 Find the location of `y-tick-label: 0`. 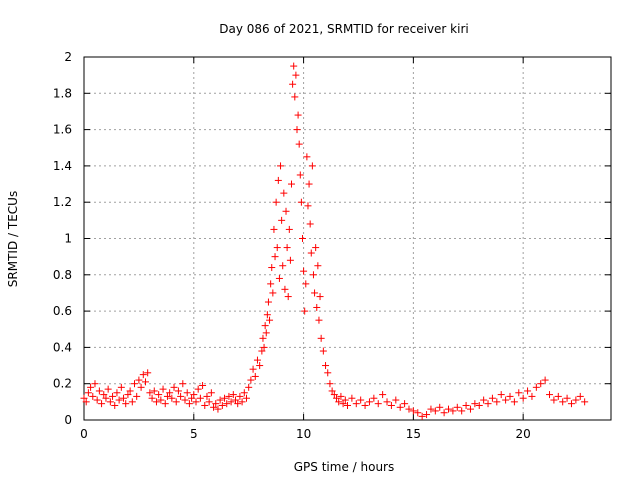

y-tick-label: 0 is located at coordinates (68, 420).